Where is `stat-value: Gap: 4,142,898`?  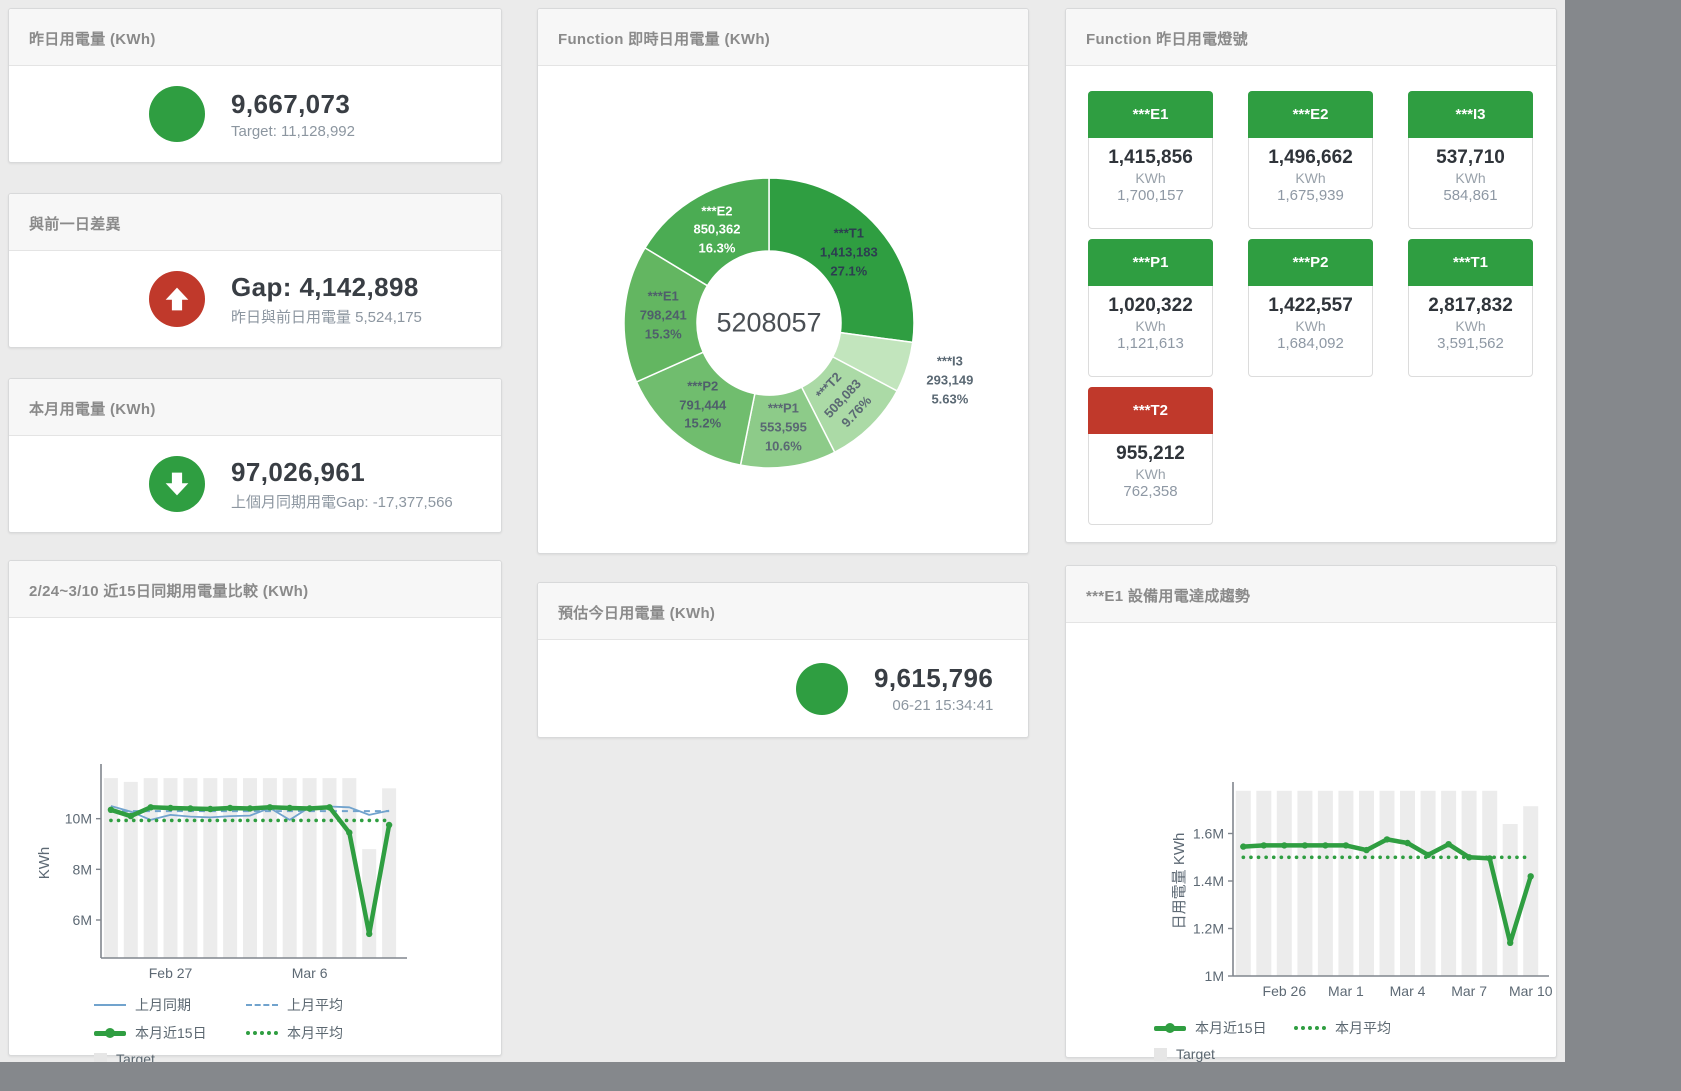
stat-value: Gap: 4,142,898 is located at coordinates (325, 286).